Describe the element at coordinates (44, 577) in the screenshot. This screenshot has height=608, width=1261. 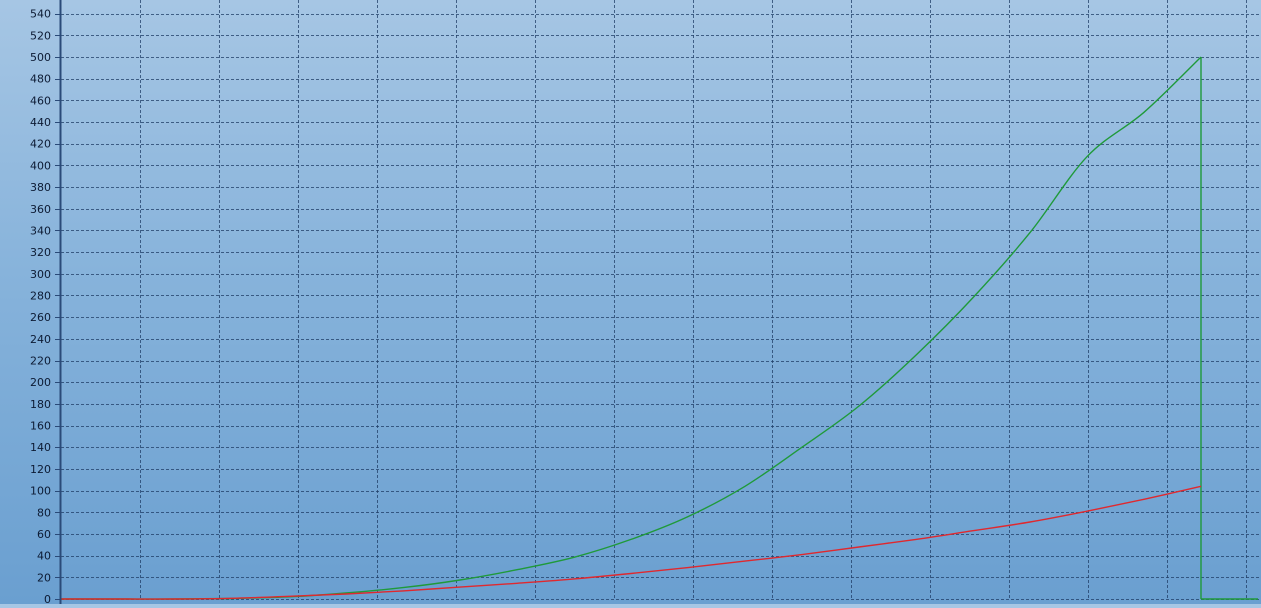
I see `y-tick-label-1: 20` at that location.